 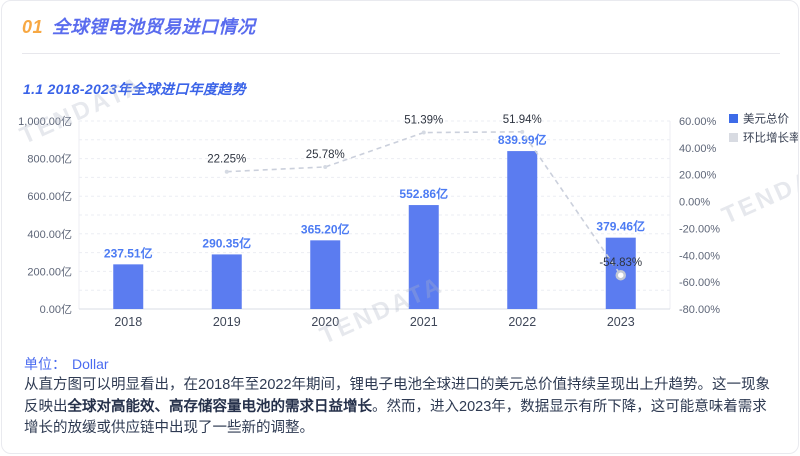 What do you see at coordinates (325, 274) in the screenshot?
I see `bar-2020` at bounding box center [325, 274].